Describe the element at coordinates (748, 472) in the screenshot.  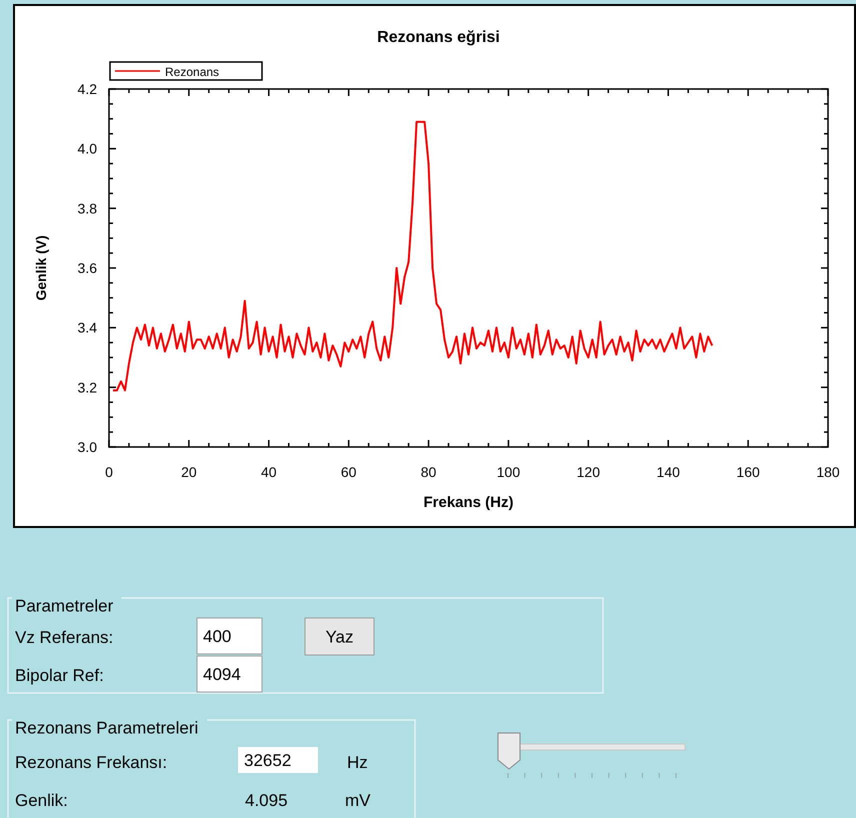
I see `x-tick-label: 160` at that location.